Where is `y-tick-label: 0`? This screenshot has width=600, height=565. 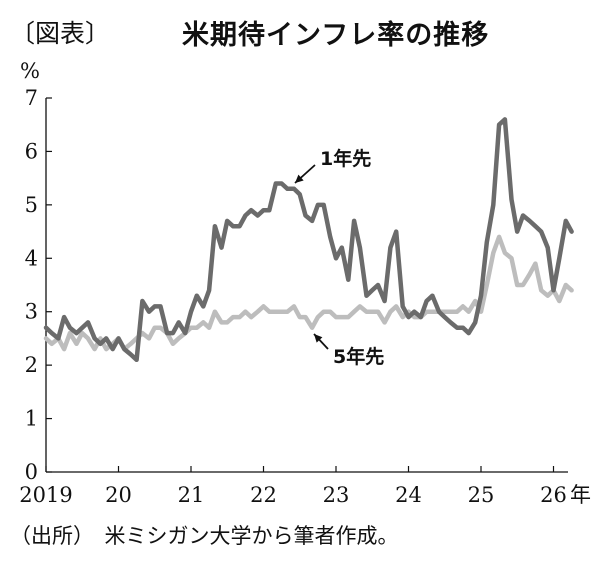 y-tick-label: 0 is located at coordinates (31, 472).